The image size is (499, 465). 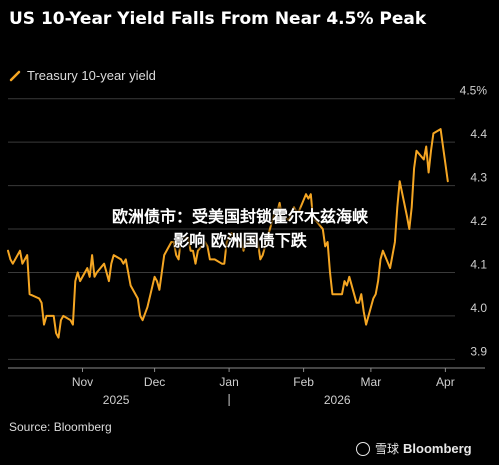 I want to click on overlay-headline-line1: 欧洲债市：受美国封锁霍尔木兹海峡, so click(x=239, y=216).